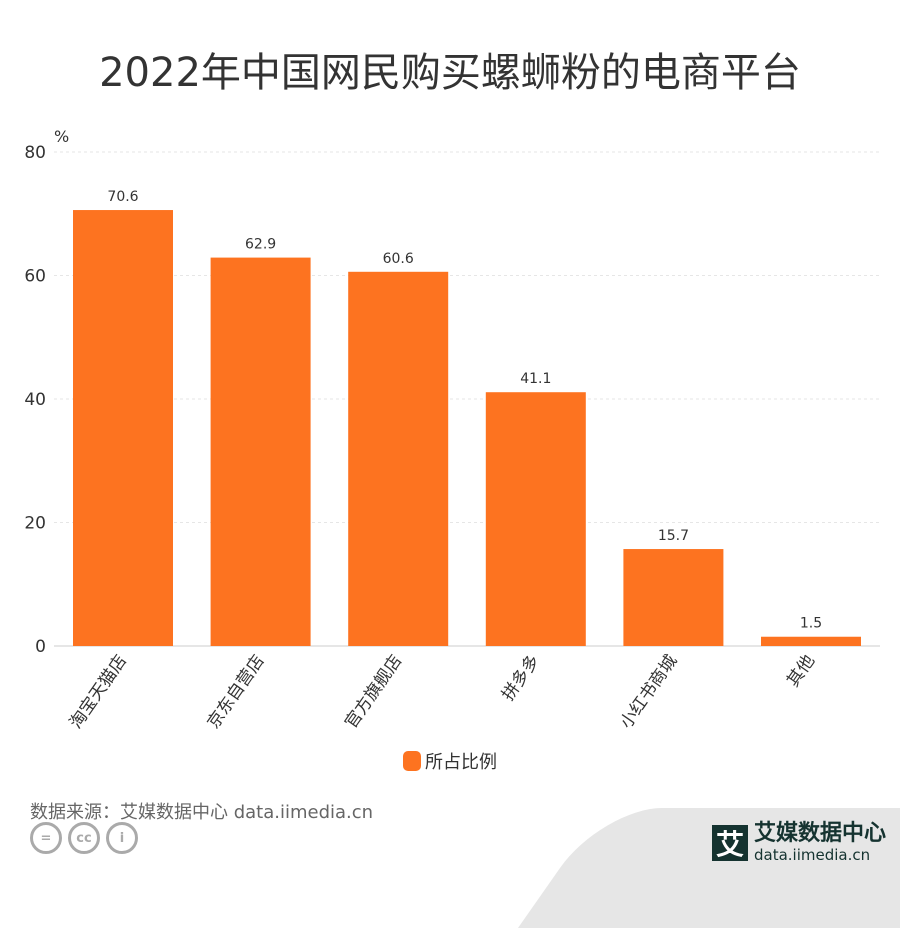 This screenshot has width=900, height=928. What do you see at coordinates (730, 843) in the screenshot?
I see `brand-logo-icon: 艾` at bounding box center [730, 843].